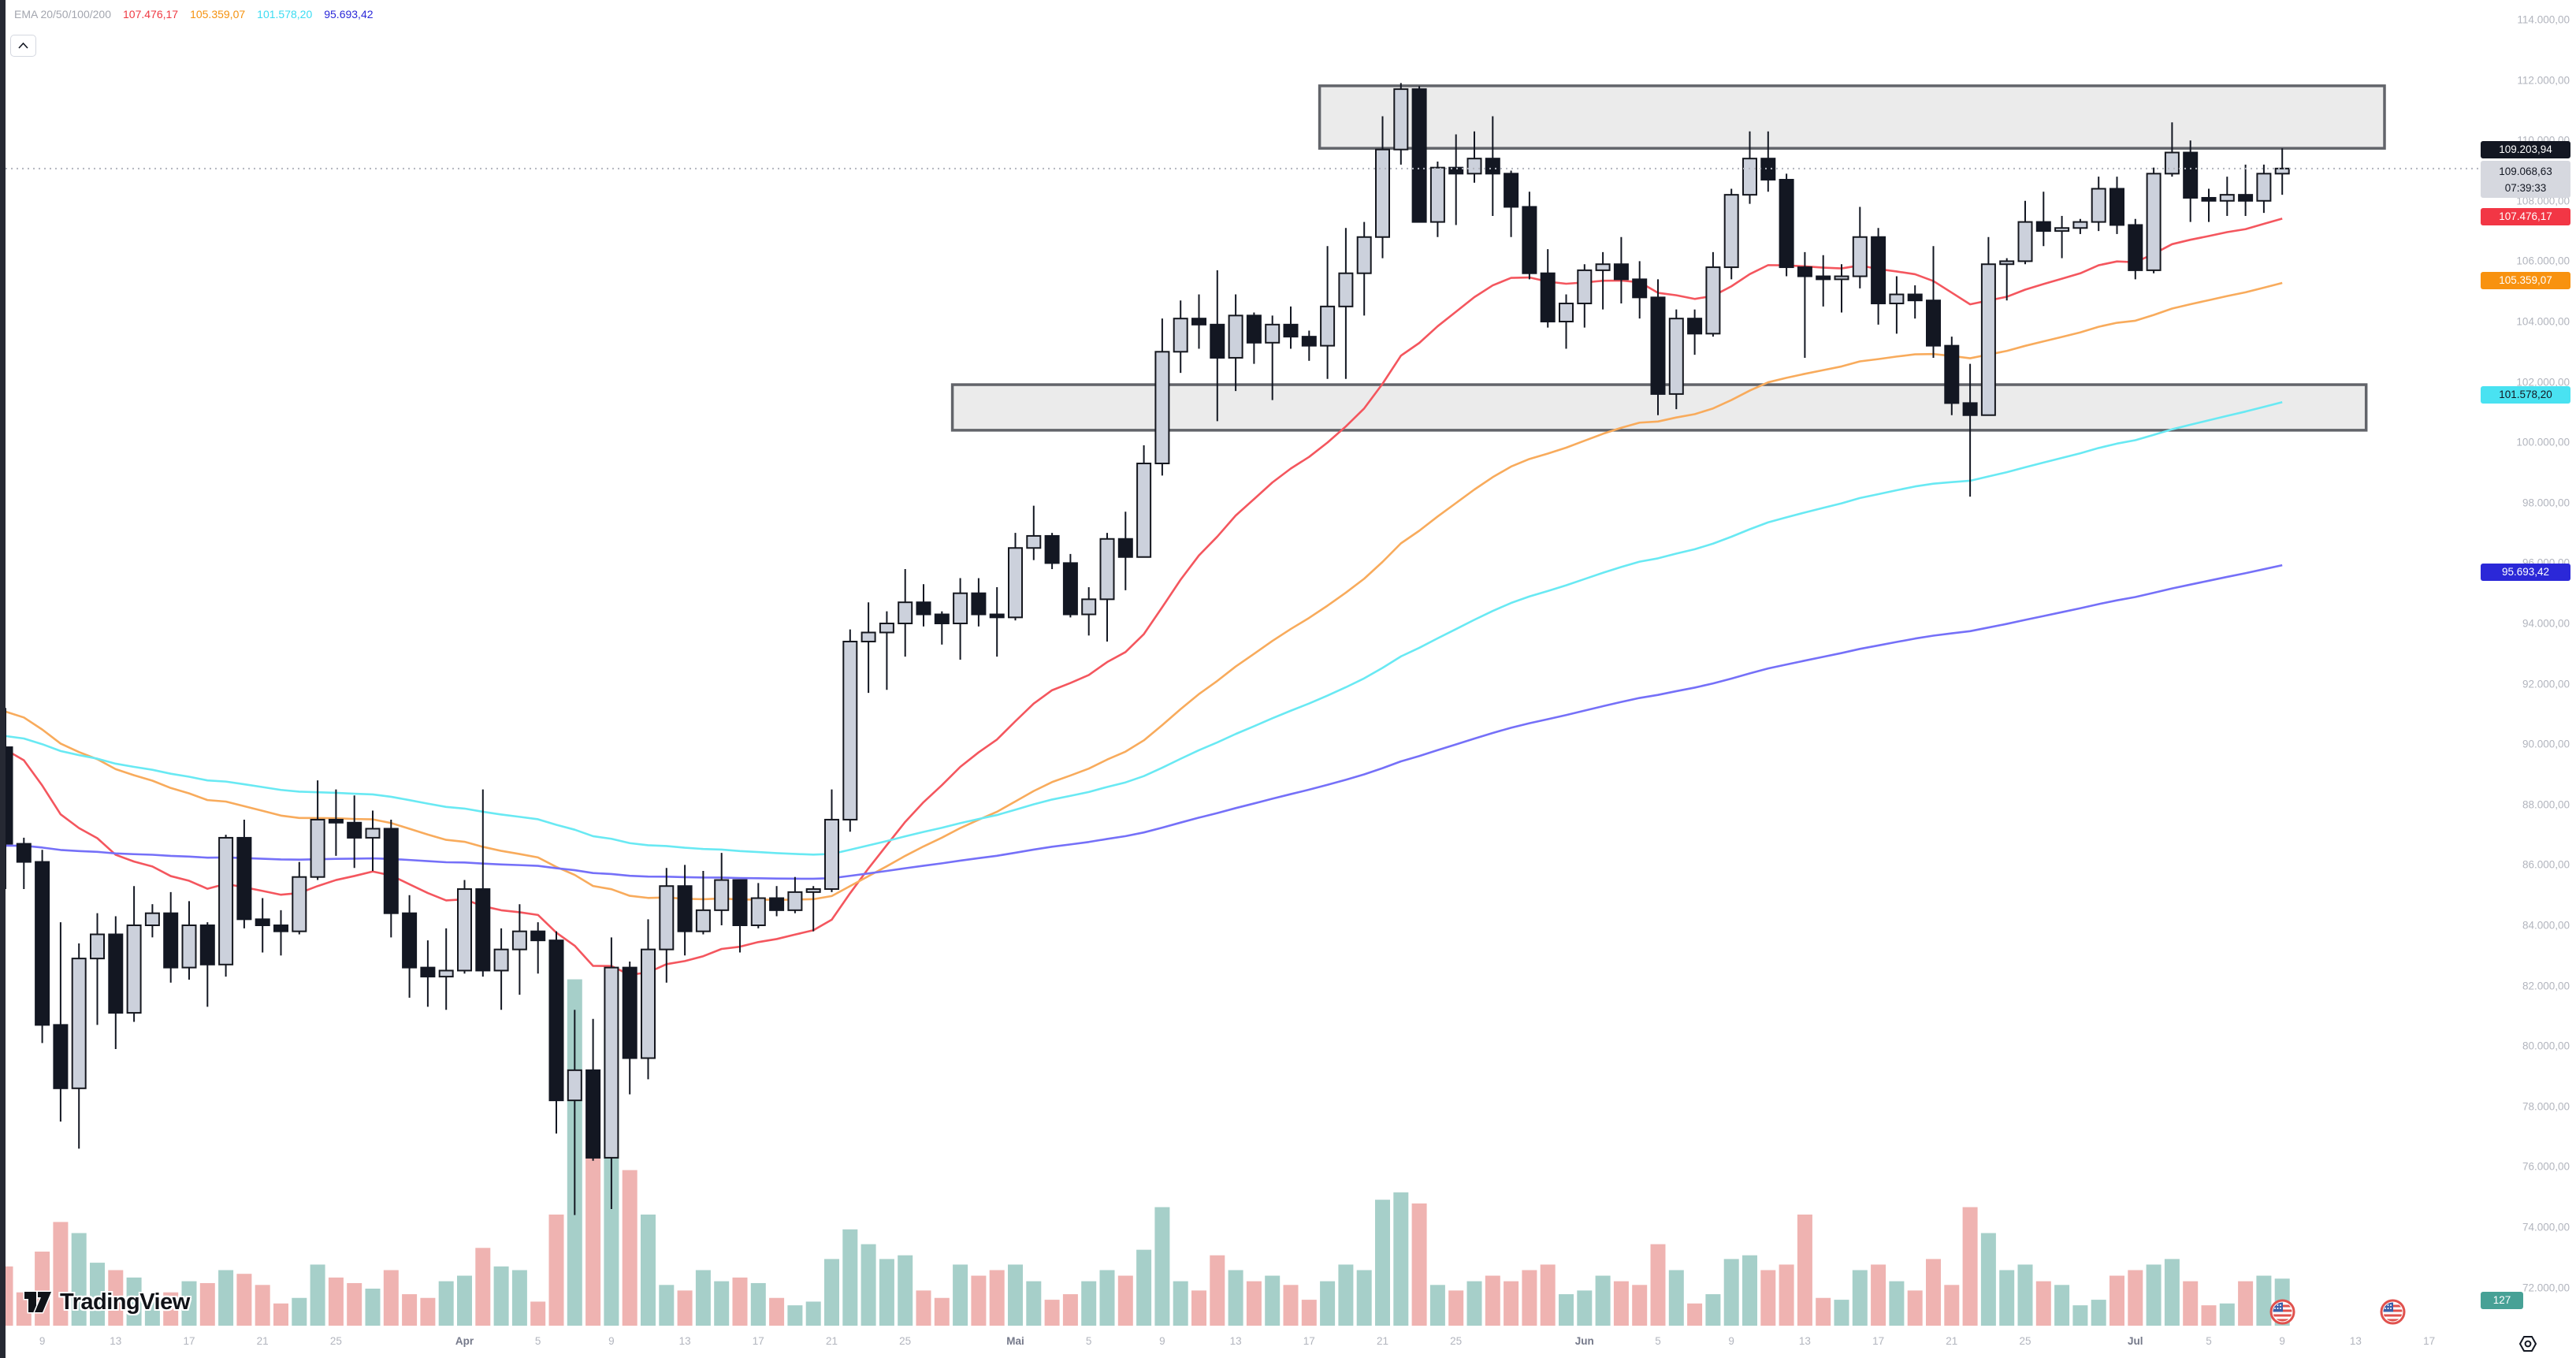  Describe the element at coordinates (23, 46) in the screenshot. I see `legend-collapse-button` at that location.